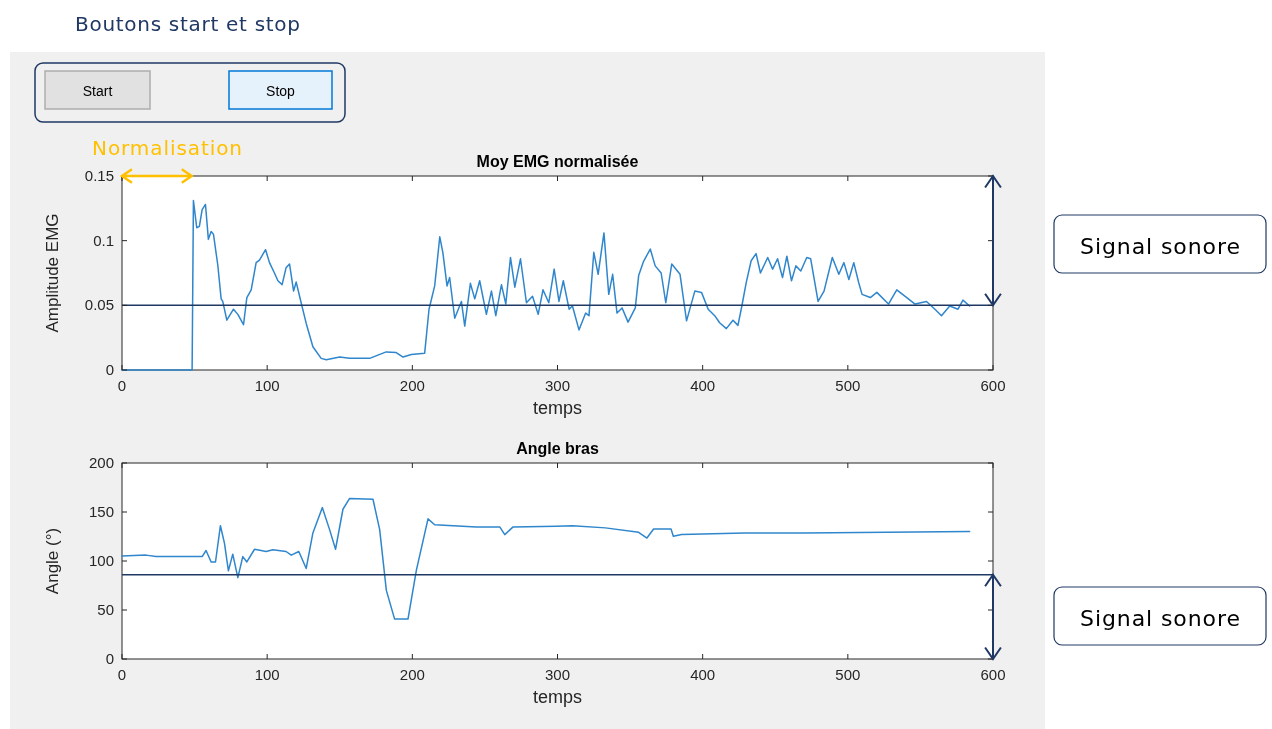 The width and height of the screenshot is (1272, 729). What do you see at coordinates (103, 240) in the screenshot?
I see `y-tick-label: 0.1` at bounding box center [103, 240].